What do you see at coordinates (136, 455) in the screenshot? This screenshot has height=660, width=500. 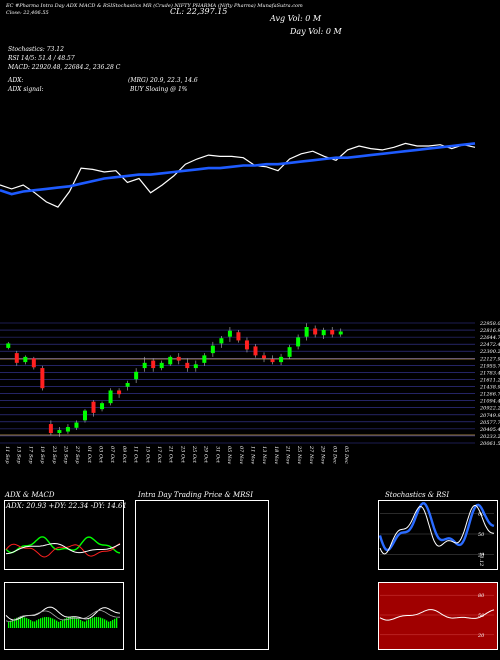 I see `date-tick-label: 11 Oct` at bounding box center [136, 455].